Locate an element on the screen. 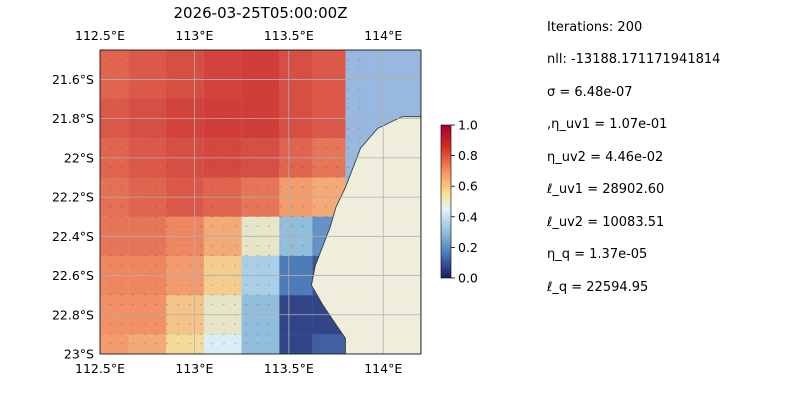  field-cell is located at coordinates (185, 344).